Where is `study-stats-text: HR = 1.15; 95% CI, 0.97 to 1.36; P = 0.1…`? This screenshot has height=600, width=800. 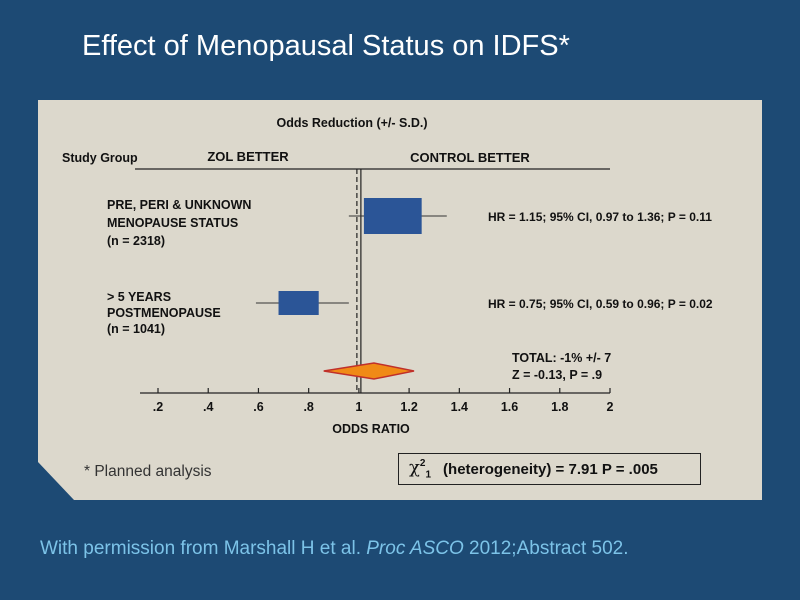
study-stats-text: HR = 1.15; 95% CI, 0.97 to 1.36; P = 0.1… is located at coordinates (600, 217).